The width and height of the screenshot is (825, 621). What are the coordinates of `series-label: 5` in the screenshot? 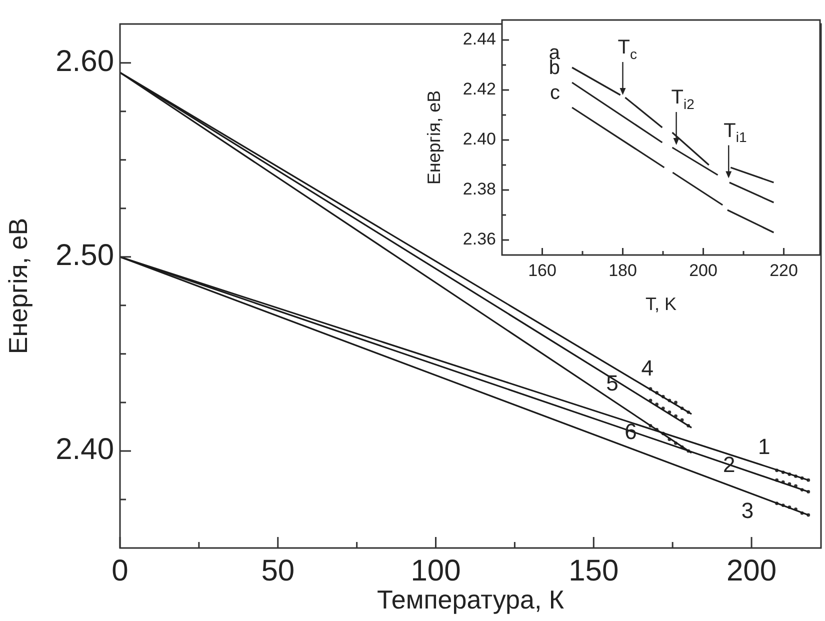 It's located at (612, 383).